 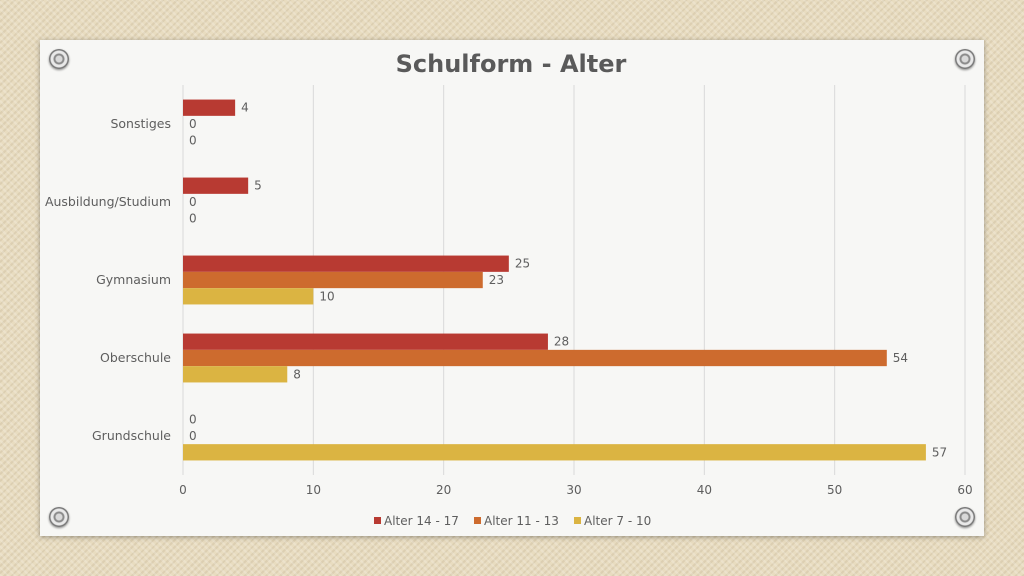 I want to click on x-tick-label: 40, so click(x=704, y=490).